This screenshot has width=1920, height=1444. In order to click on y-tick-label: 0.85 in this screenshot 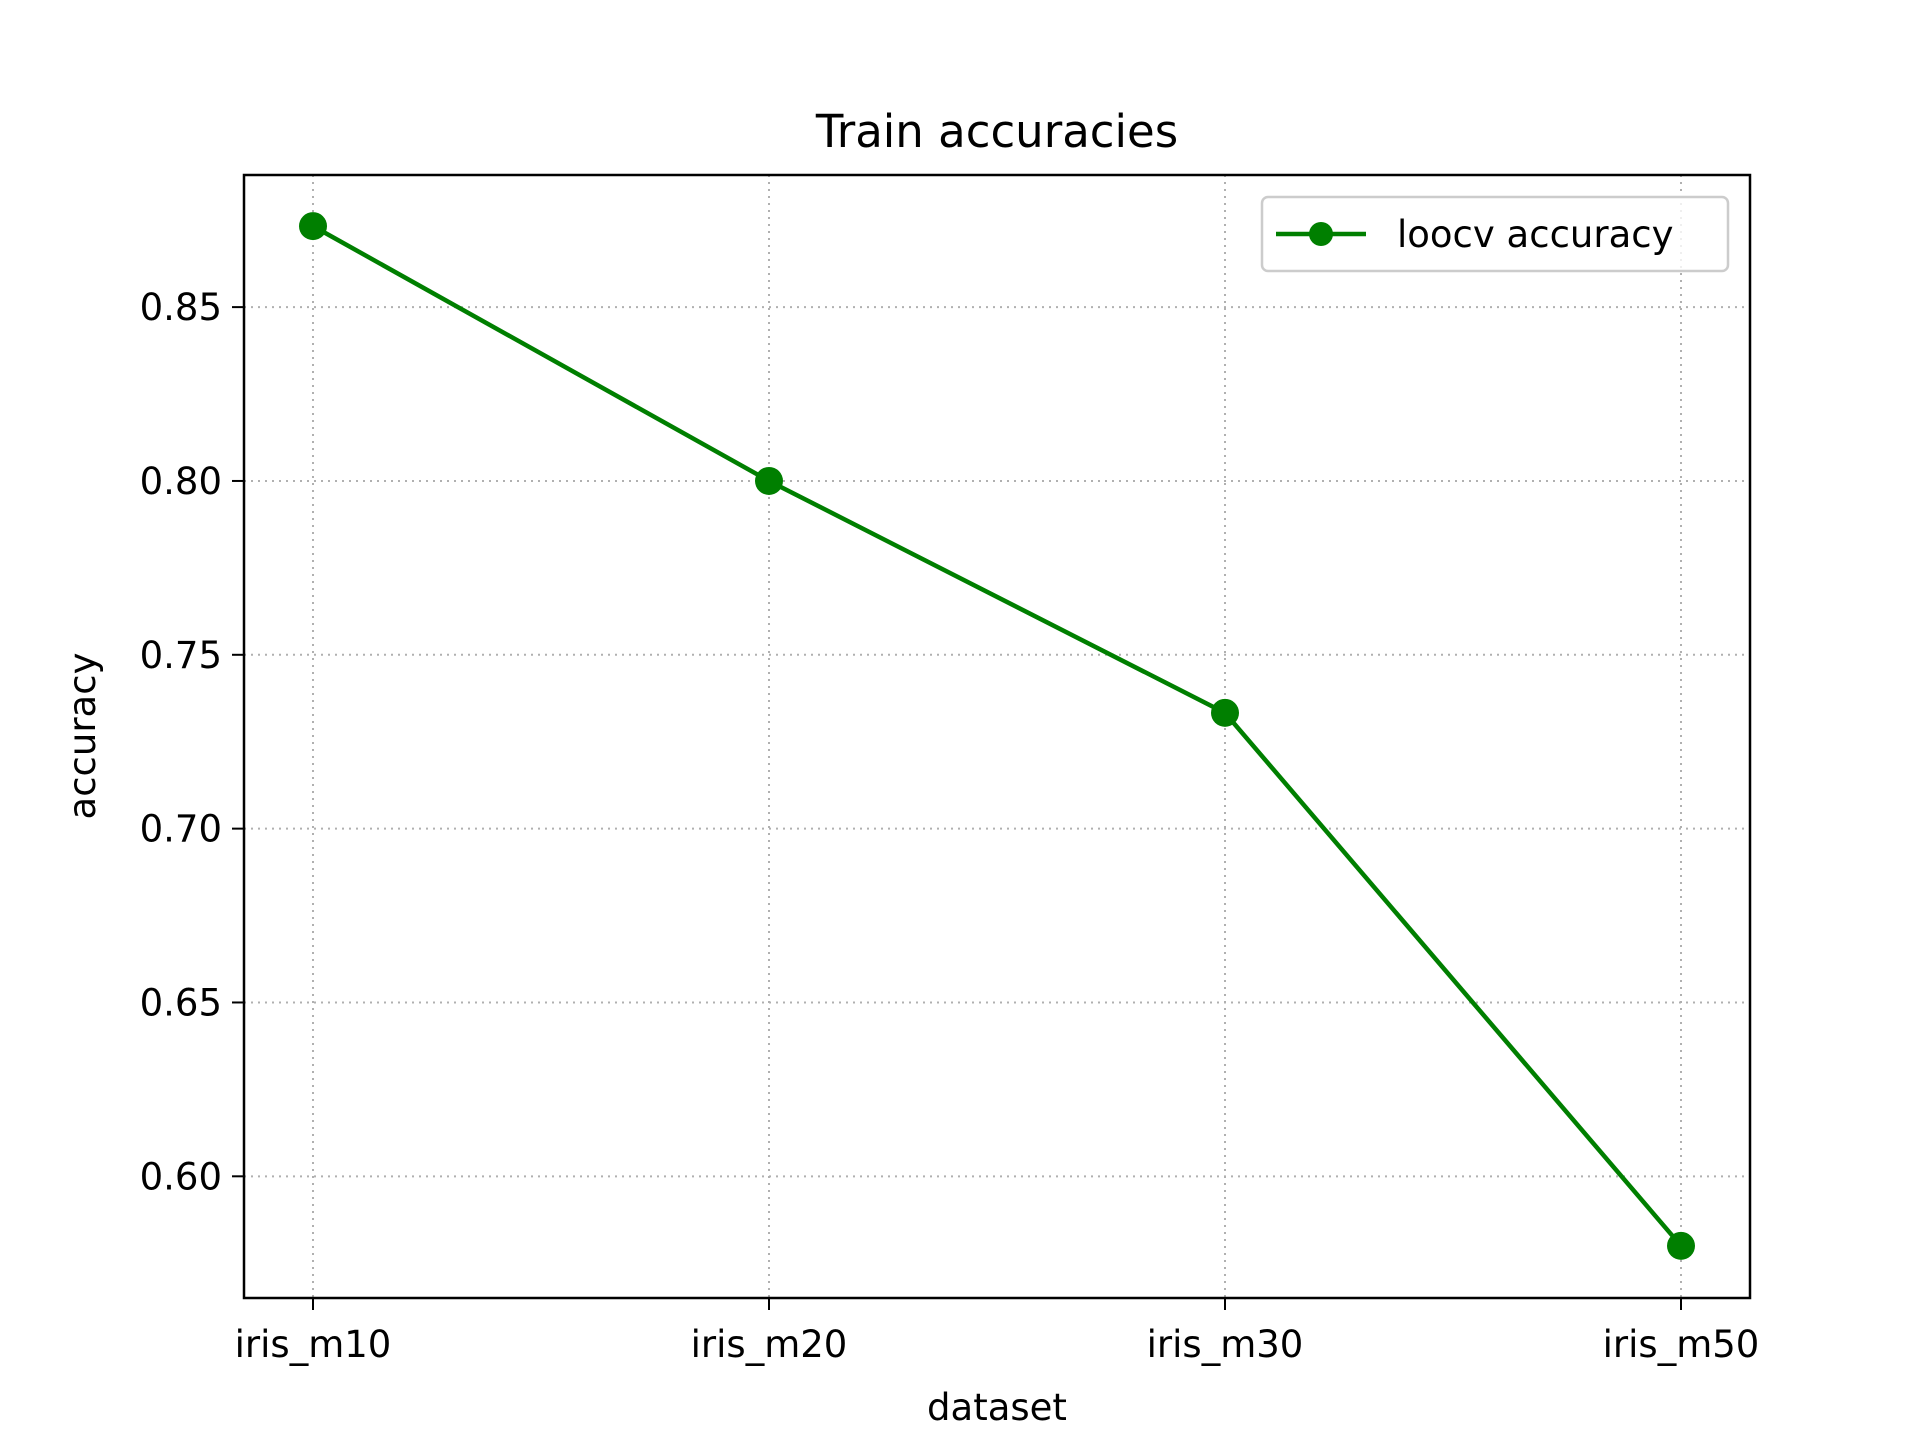, I will do `click(181, 307)`.